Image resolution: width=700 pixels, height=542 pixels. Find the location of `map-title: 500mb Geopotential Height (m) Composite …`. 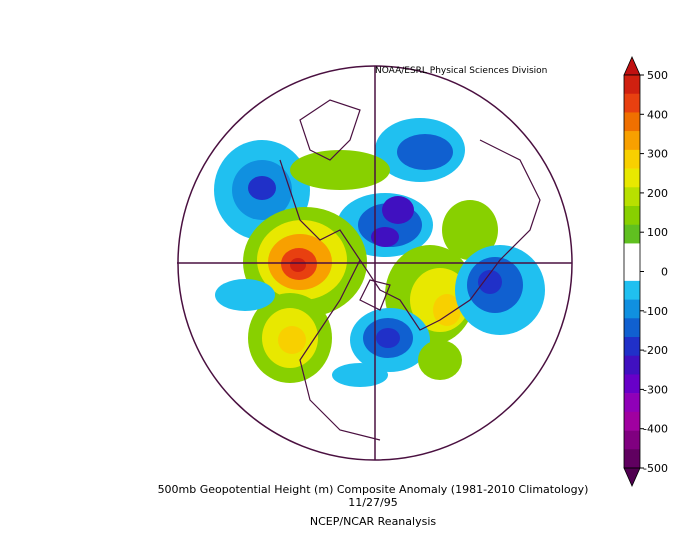

map-title: 500mb Geopotential Height (m) Composite … is located at coordinates (373, 489).